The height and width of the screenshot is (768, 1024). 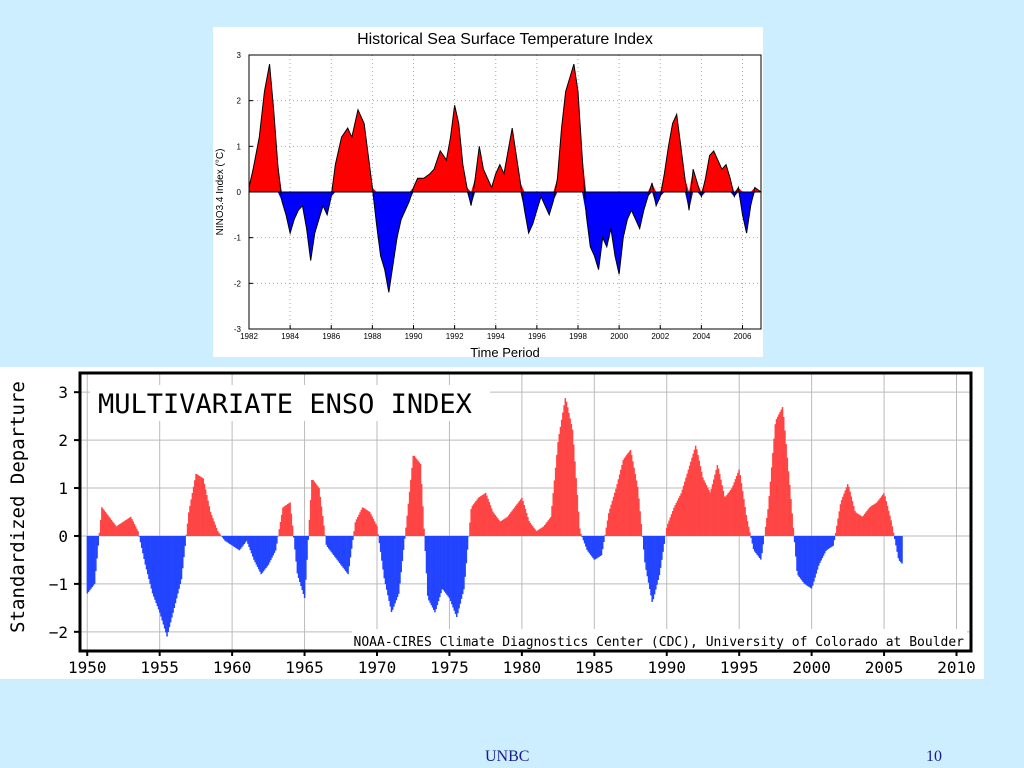 I want to click on x-tick-label: 2000, so click(x=619, y=336).